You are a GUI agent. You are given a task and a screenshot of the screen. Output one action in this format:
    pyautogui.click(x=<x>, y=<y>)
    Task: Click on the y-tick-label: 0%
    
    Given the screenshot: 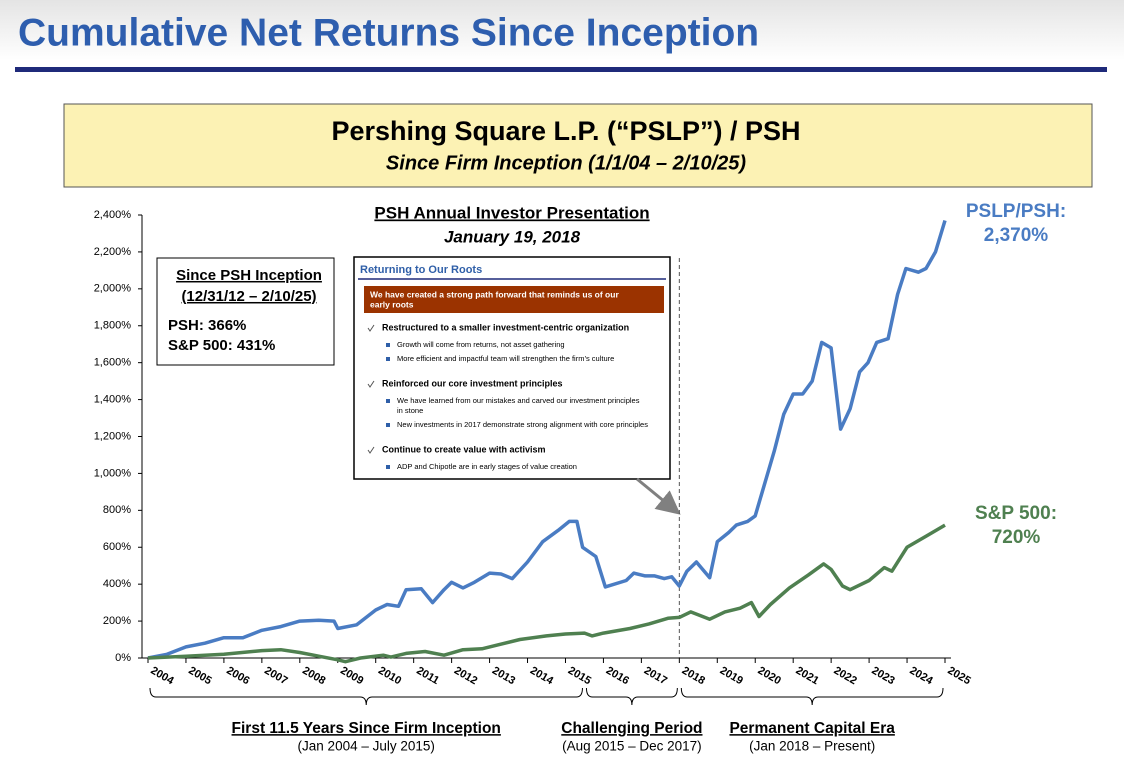 What is the action you would take?
    pyautogui.click(x=123, y=658)
    